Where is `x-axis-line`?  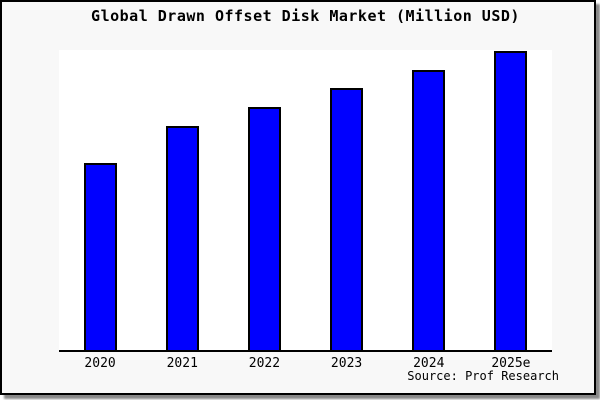
x-axis-line is located at coordinates (305, 351).